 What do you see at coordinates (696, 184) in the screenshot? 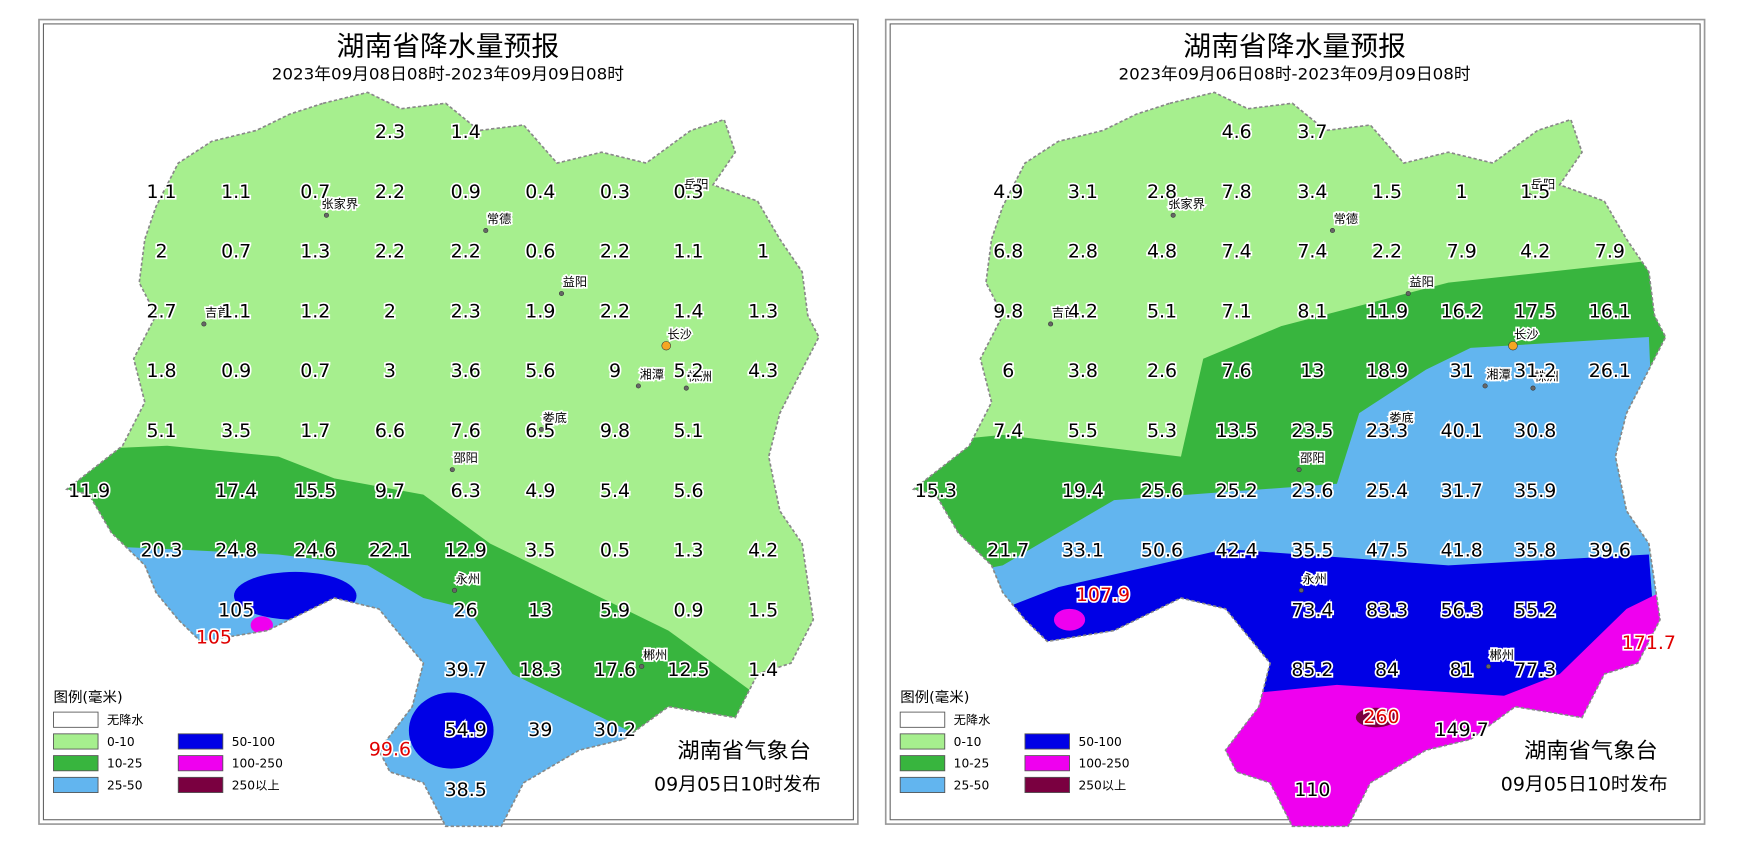
I see `city-label: 岳阳` at bounding box center [696, 184].